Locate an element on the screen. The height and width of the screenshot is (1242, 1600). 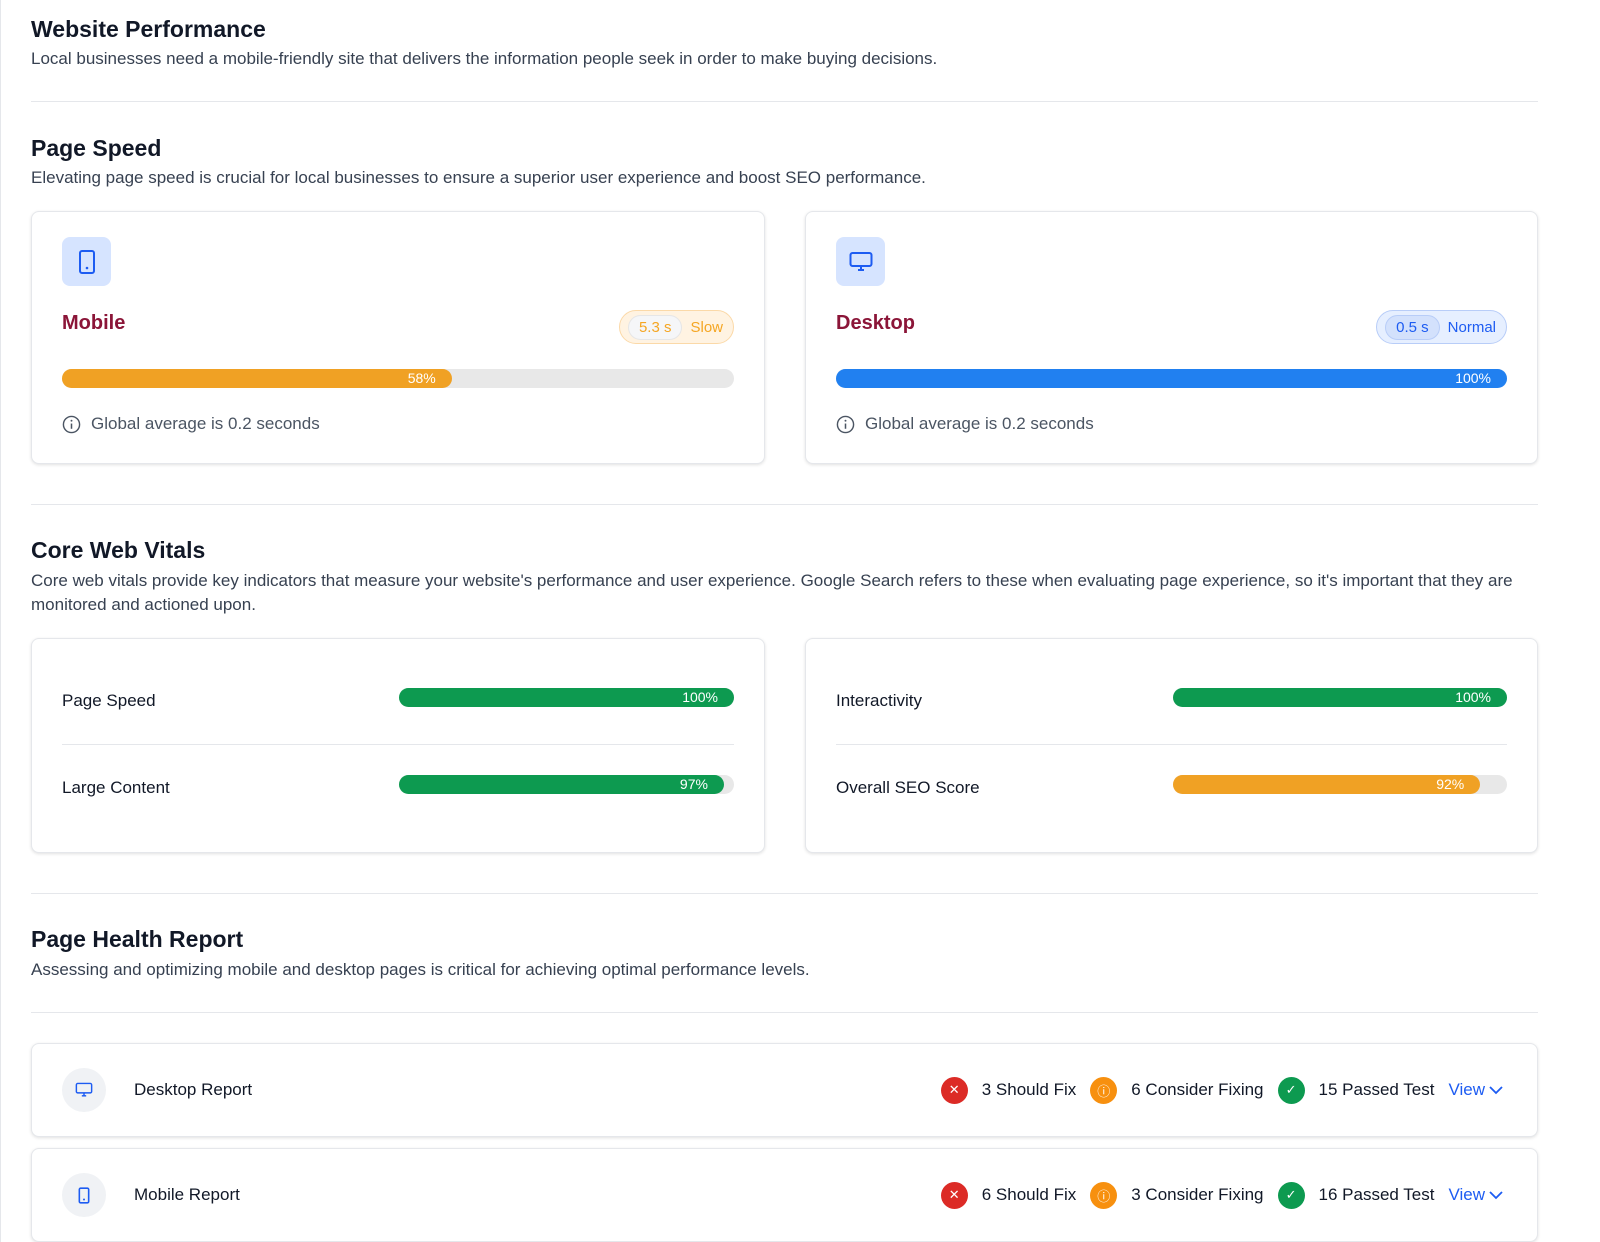
vital-progress-bar: 92% is located at coordinates (1340, 784).